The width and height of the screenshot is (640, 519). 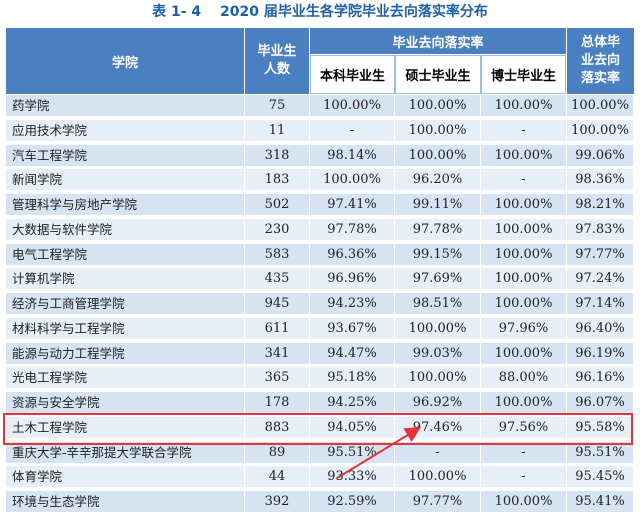 I want to click on table-row: 体育学院 44 93.33% 100.00% -95.45%, so click(x=320, y=477).